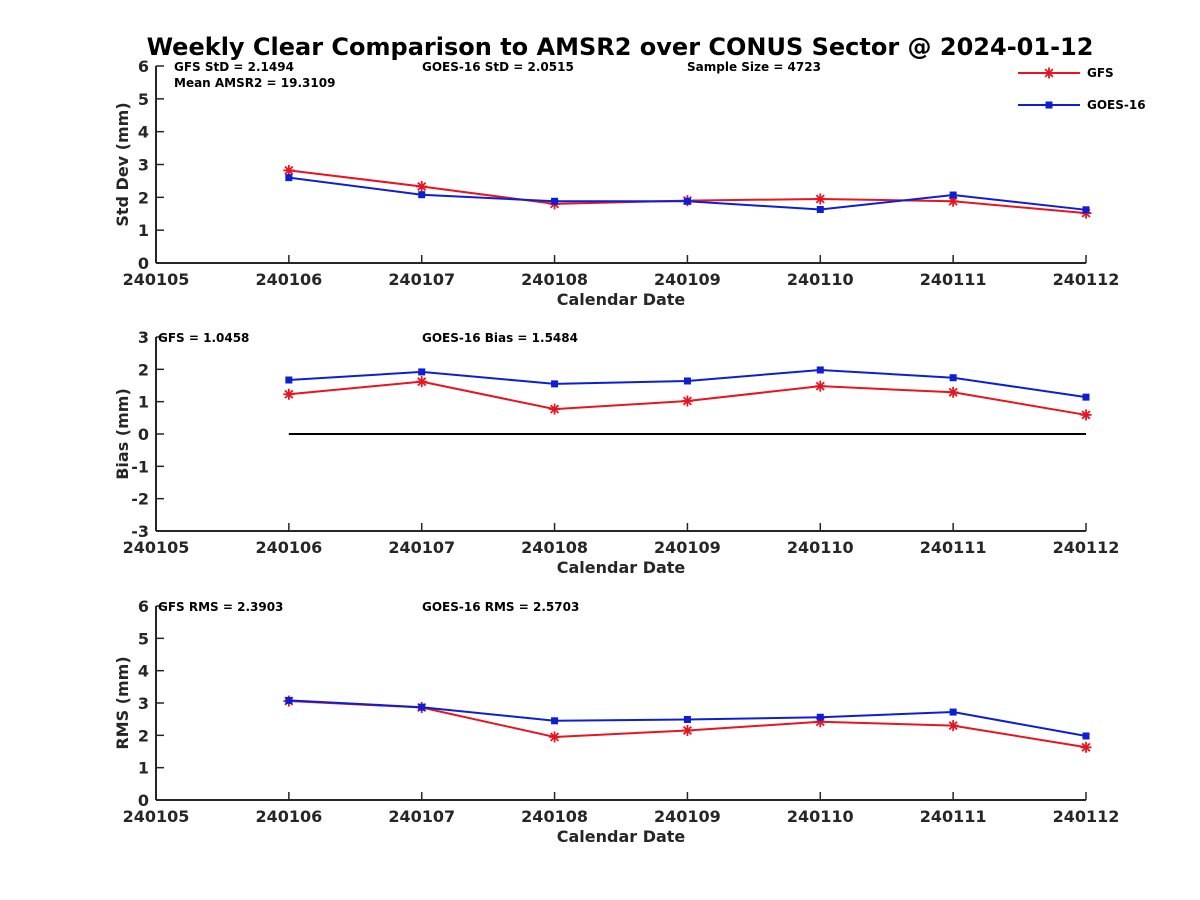  Describe the element at coordinates (140, 531) in the screenshot. I see `y-tick-label: -3` at that location.